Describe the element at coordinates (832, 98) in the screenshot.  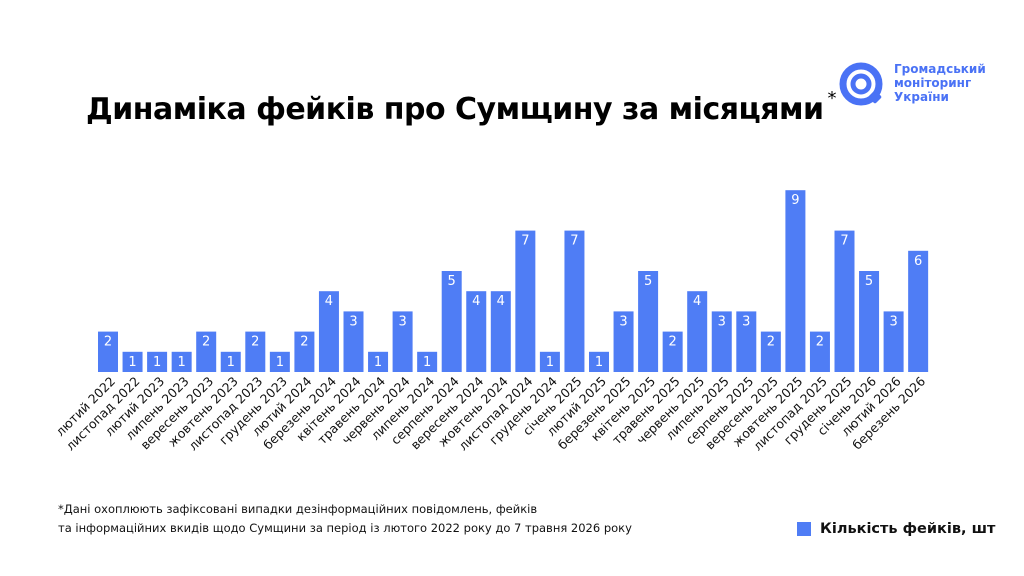
I see `title-footnote-mark: *` at that location.